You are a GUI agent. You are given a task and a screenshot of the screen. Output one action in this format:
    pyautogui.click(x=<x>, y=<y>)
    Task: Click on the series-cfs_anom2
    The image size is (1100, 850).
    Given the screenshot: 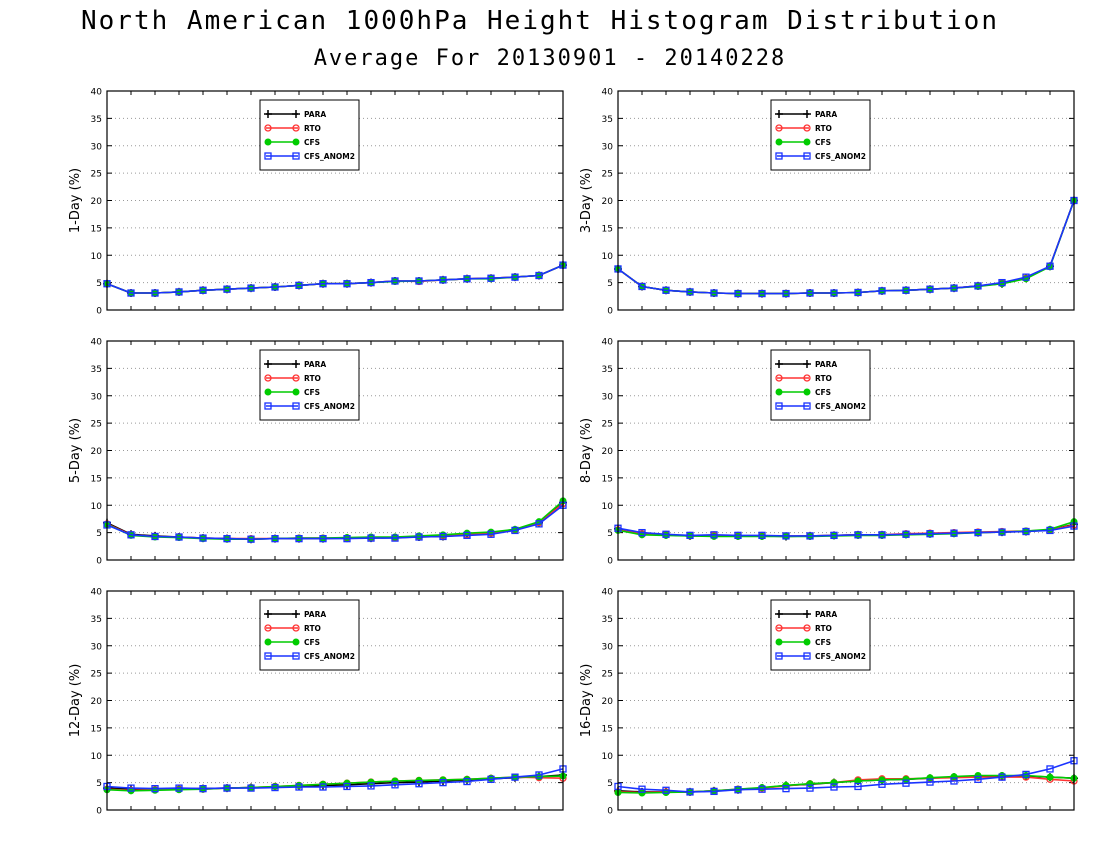 What is the action you would take?
    pyautogui.click(x=846, y=247)
    